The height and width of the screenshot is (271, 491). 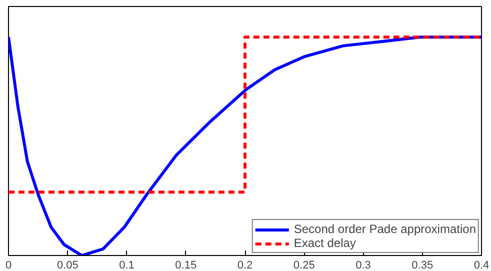 I want to click on legend-label: Exact delay, so click(x=325, y=243).